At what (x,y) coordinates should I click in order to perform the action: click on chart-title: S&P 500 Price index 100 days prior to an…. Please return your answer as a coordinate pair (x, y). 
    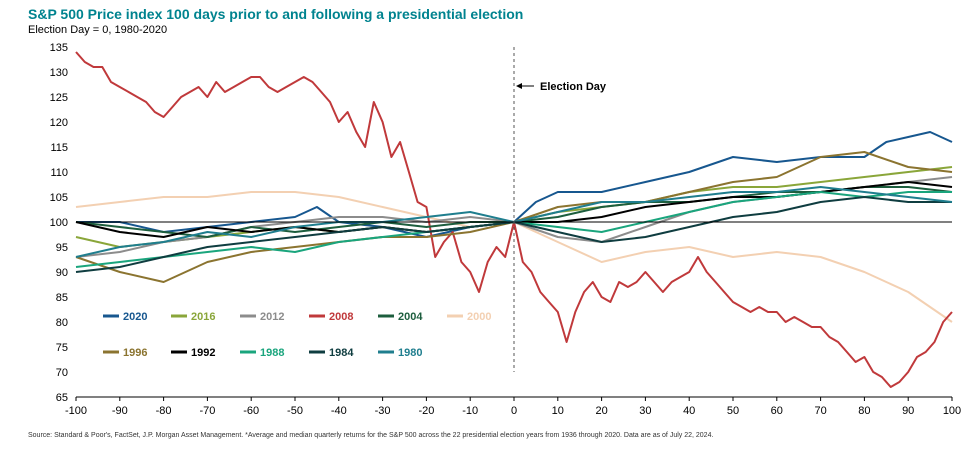
    Looking at the image, I should click on (276, 14).